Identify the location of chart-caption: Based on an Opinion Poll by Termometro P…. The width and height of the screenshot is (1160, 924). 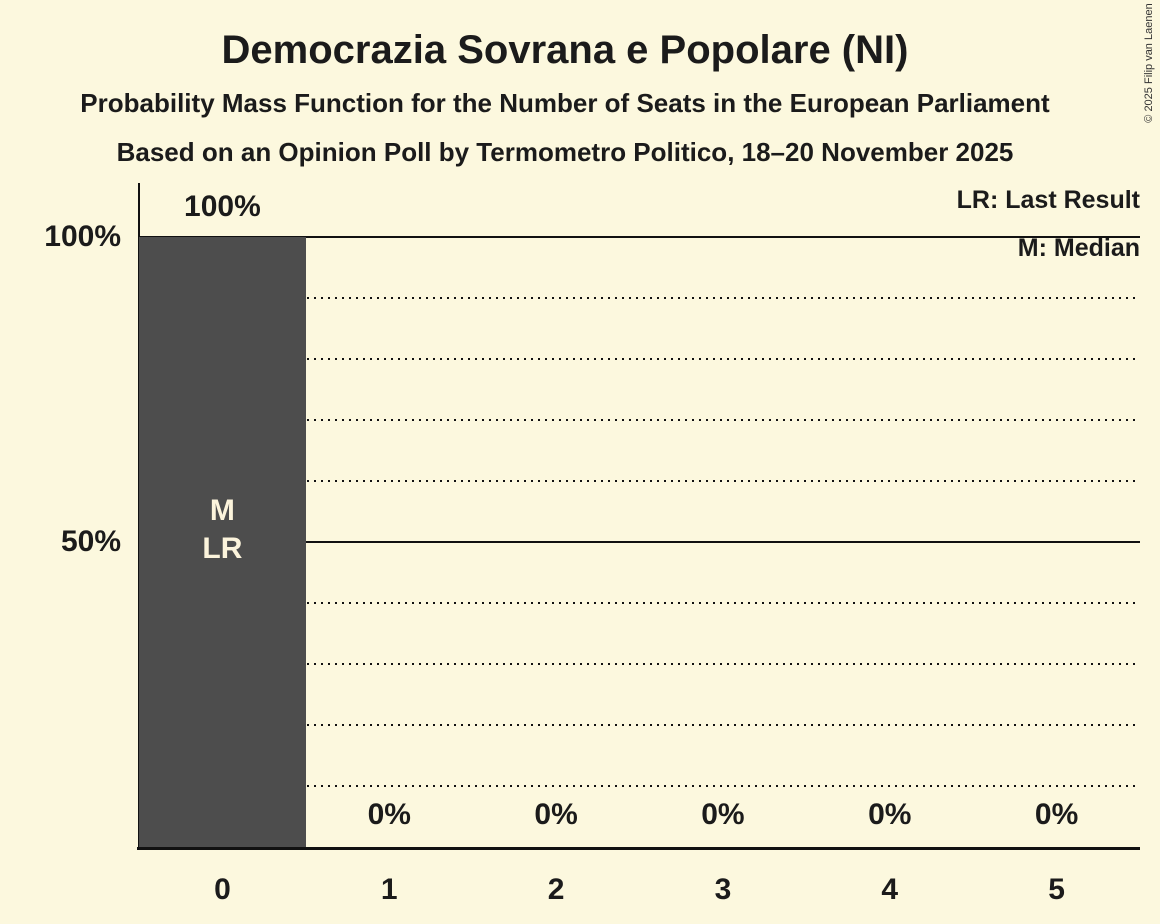
(565, 152).